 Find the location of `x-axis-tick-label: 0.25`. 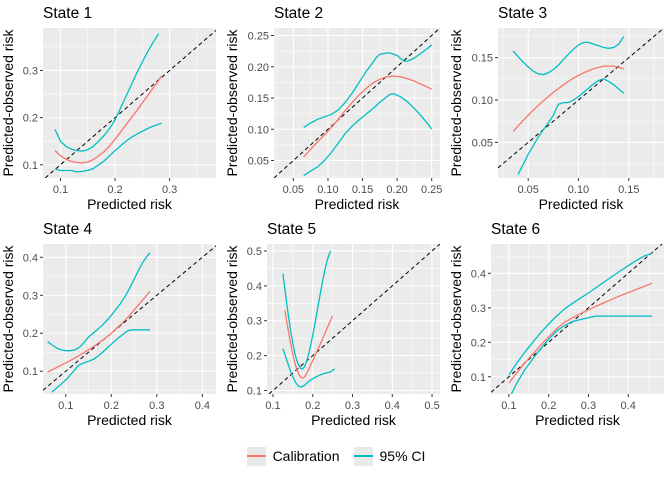

x-axis-tick-label: 0.25 is located at coordinates (431, 190).